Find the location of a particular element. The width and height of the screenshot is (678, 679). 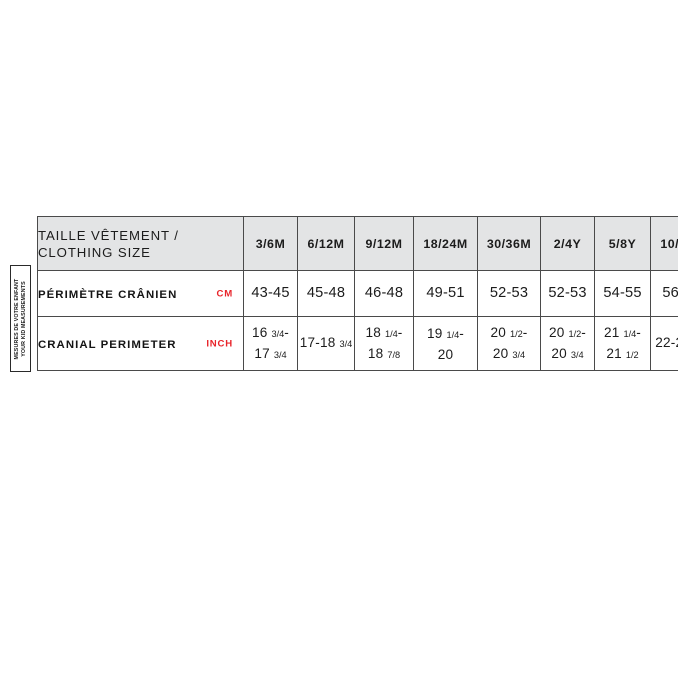

cell-inch-5-8y: 21 1/4- 21 1/2 is located at coordinates (622, 343).